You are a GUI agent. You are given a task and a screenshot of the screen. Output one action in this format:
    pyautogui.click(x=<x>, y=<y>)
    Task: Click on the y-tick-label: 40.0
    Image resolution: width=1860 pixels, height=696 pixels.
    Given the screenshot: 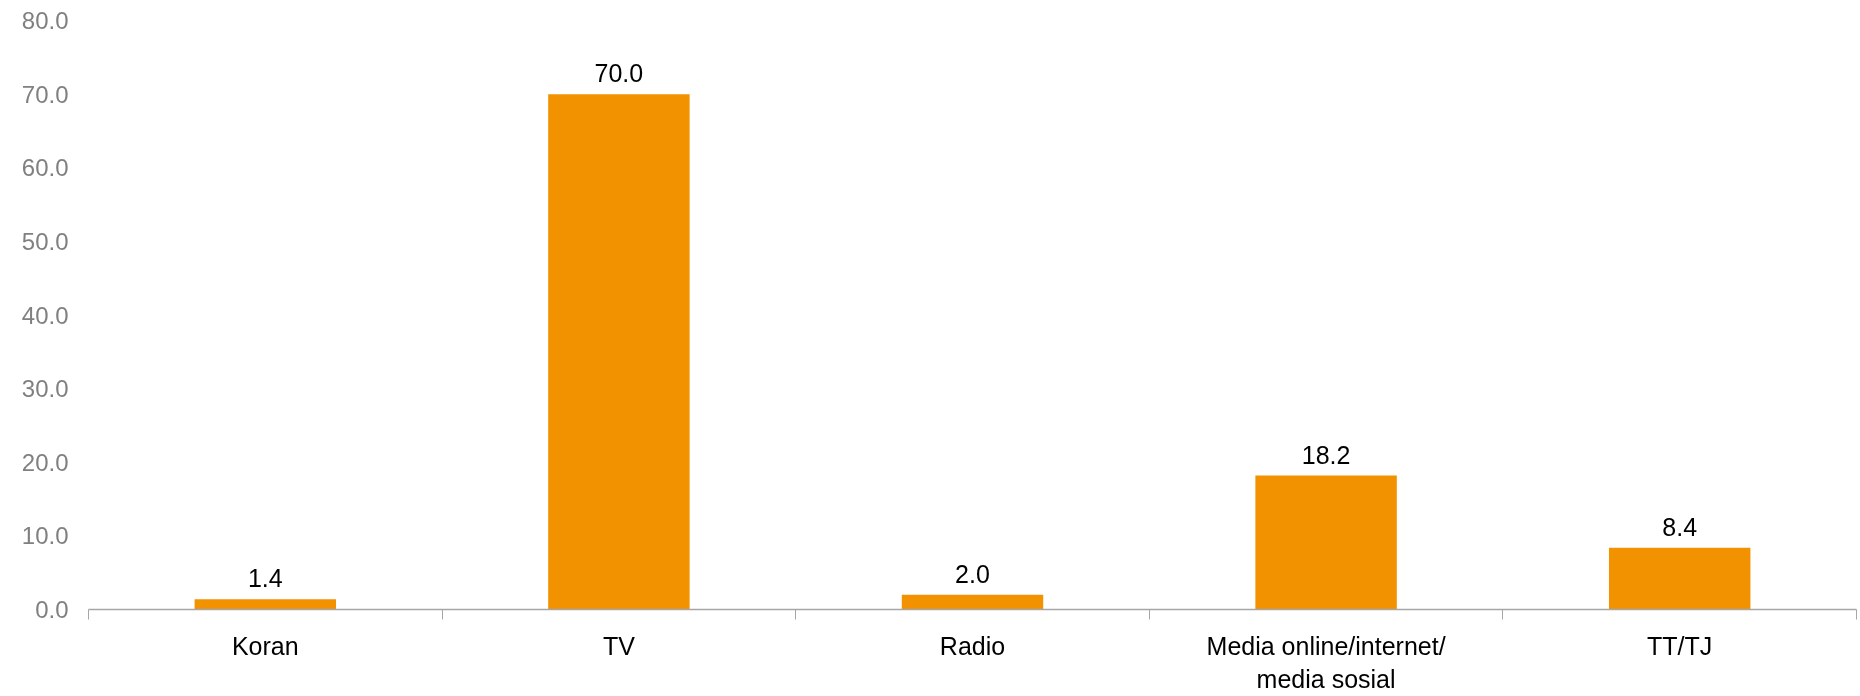 What is the action you would take?
    pyautogui.click(x=45, y=315)
    